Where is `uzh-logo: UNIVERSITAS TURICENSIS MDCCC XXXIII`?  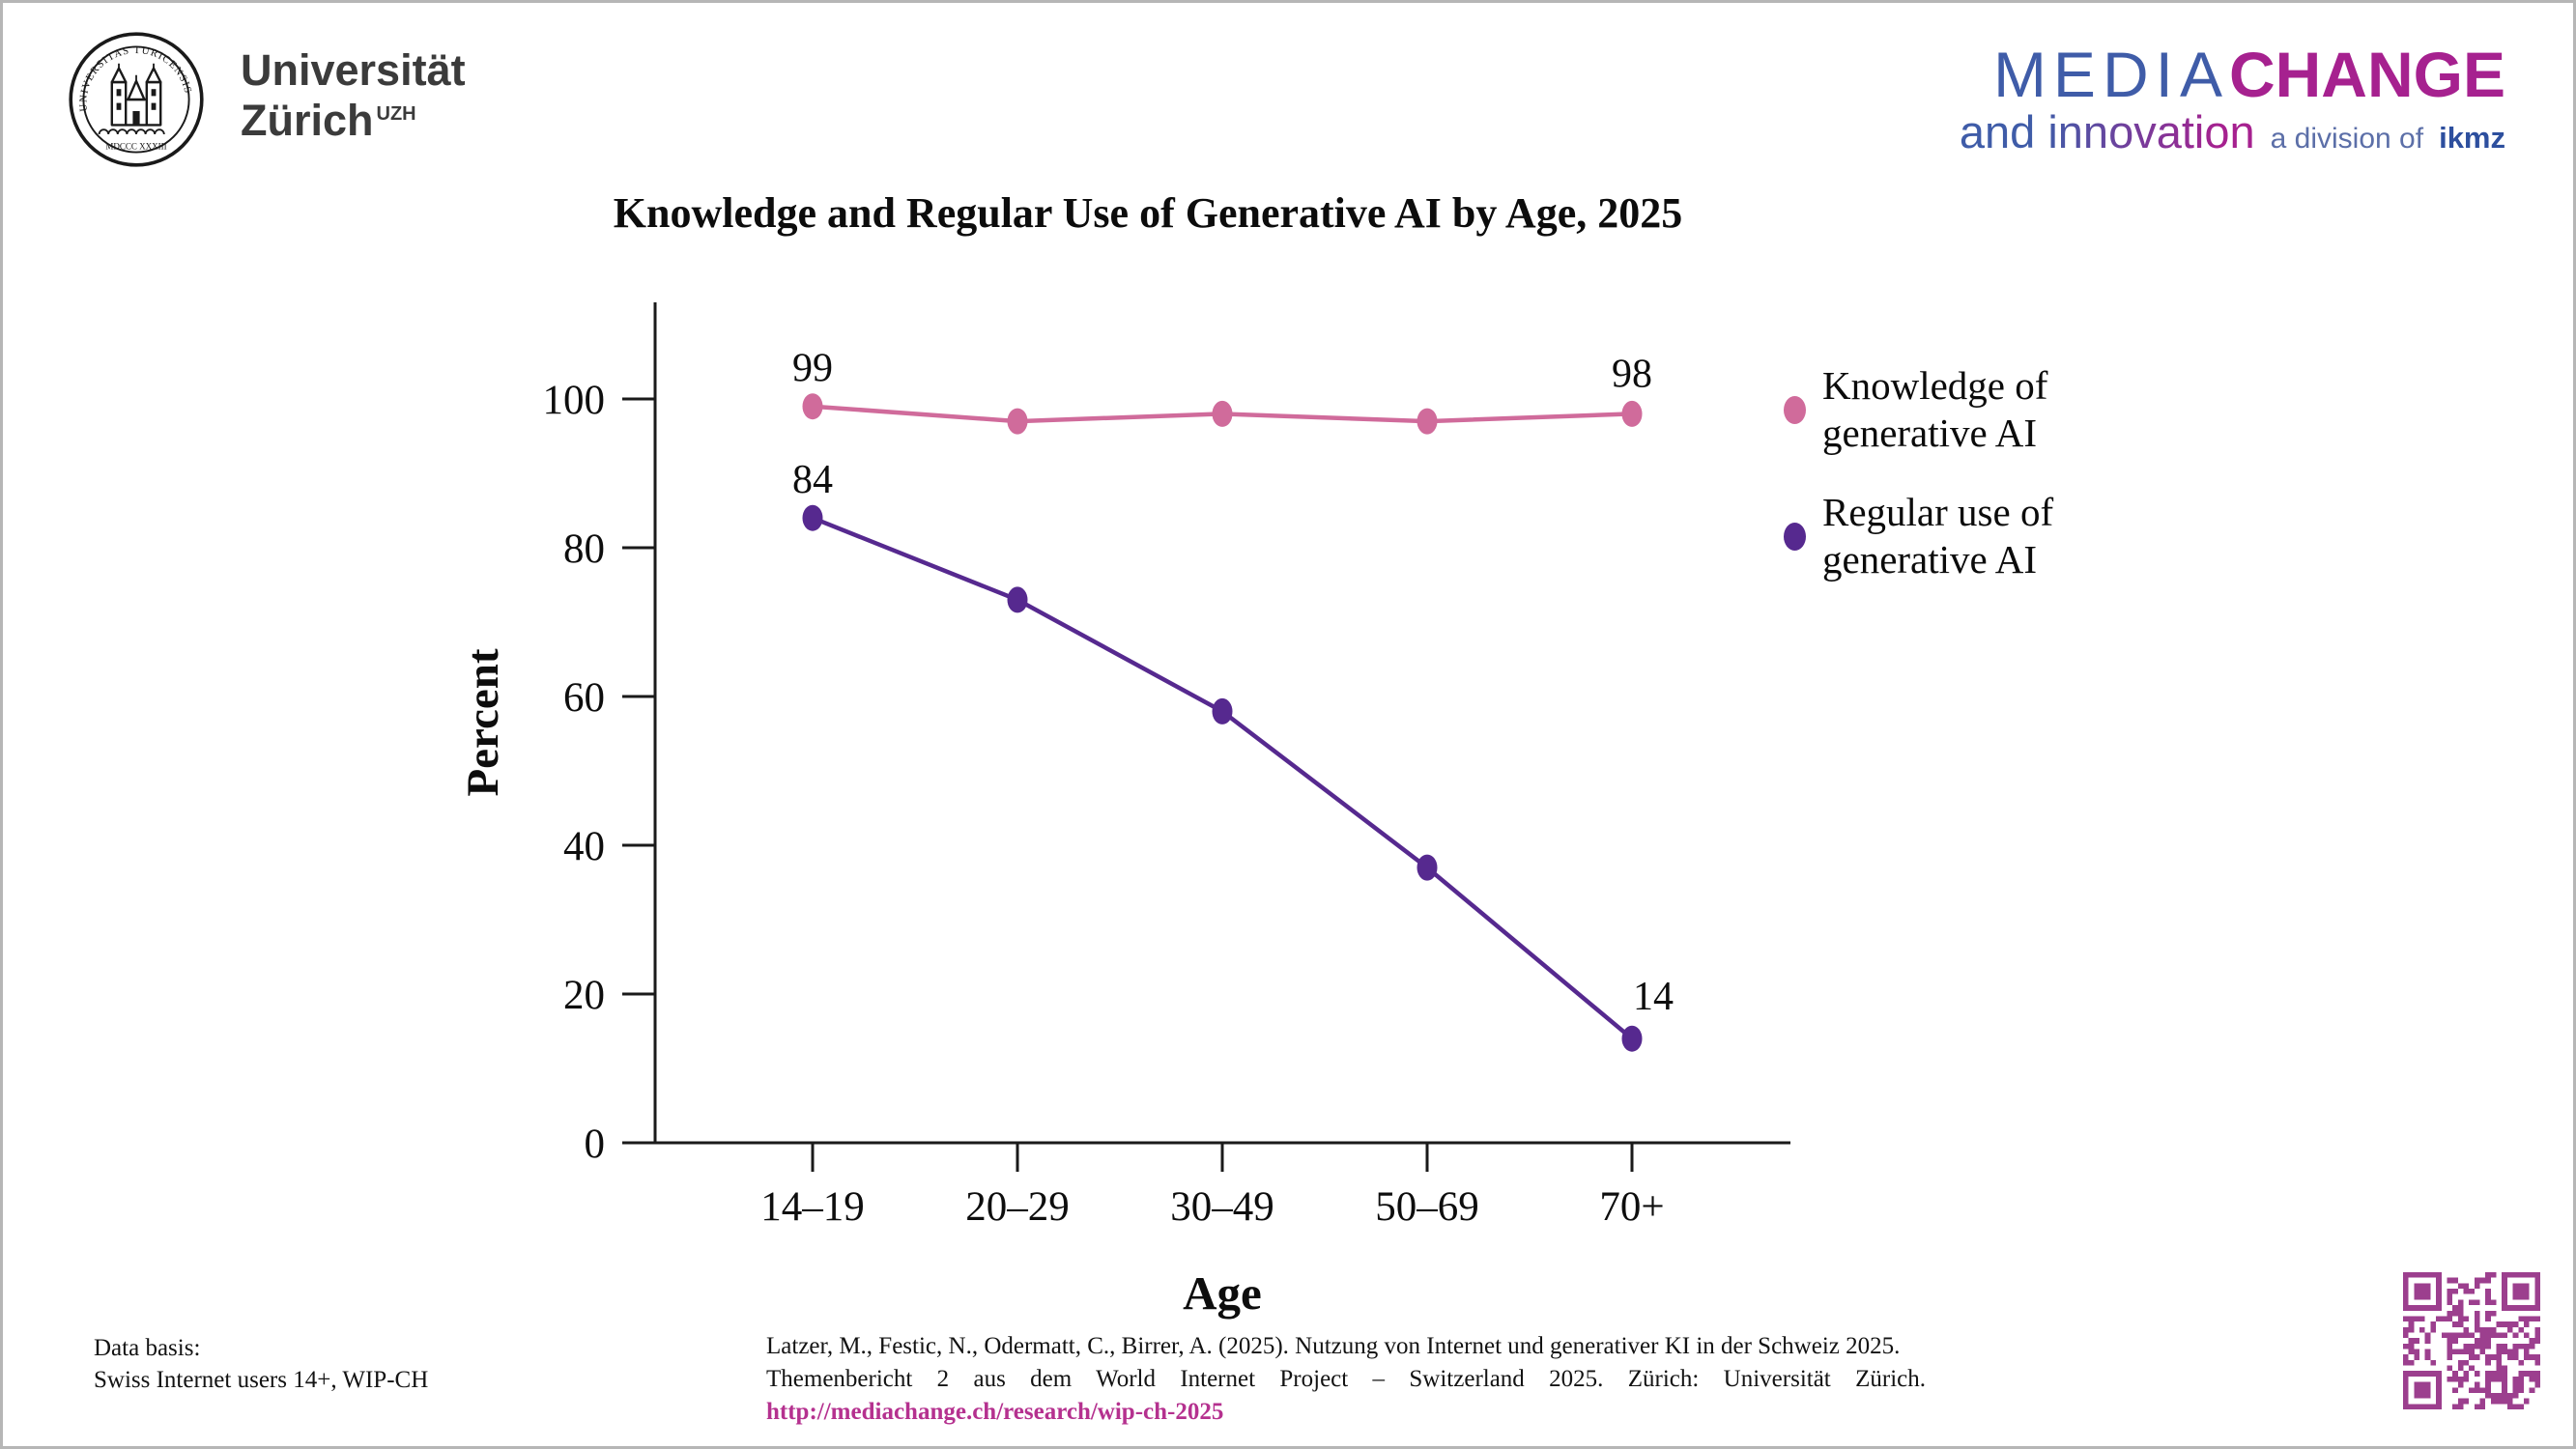
uzh-logo: UNIVERSITAS TURICENSIS MDCCC XXXIII is located at coordinates (266, 99).